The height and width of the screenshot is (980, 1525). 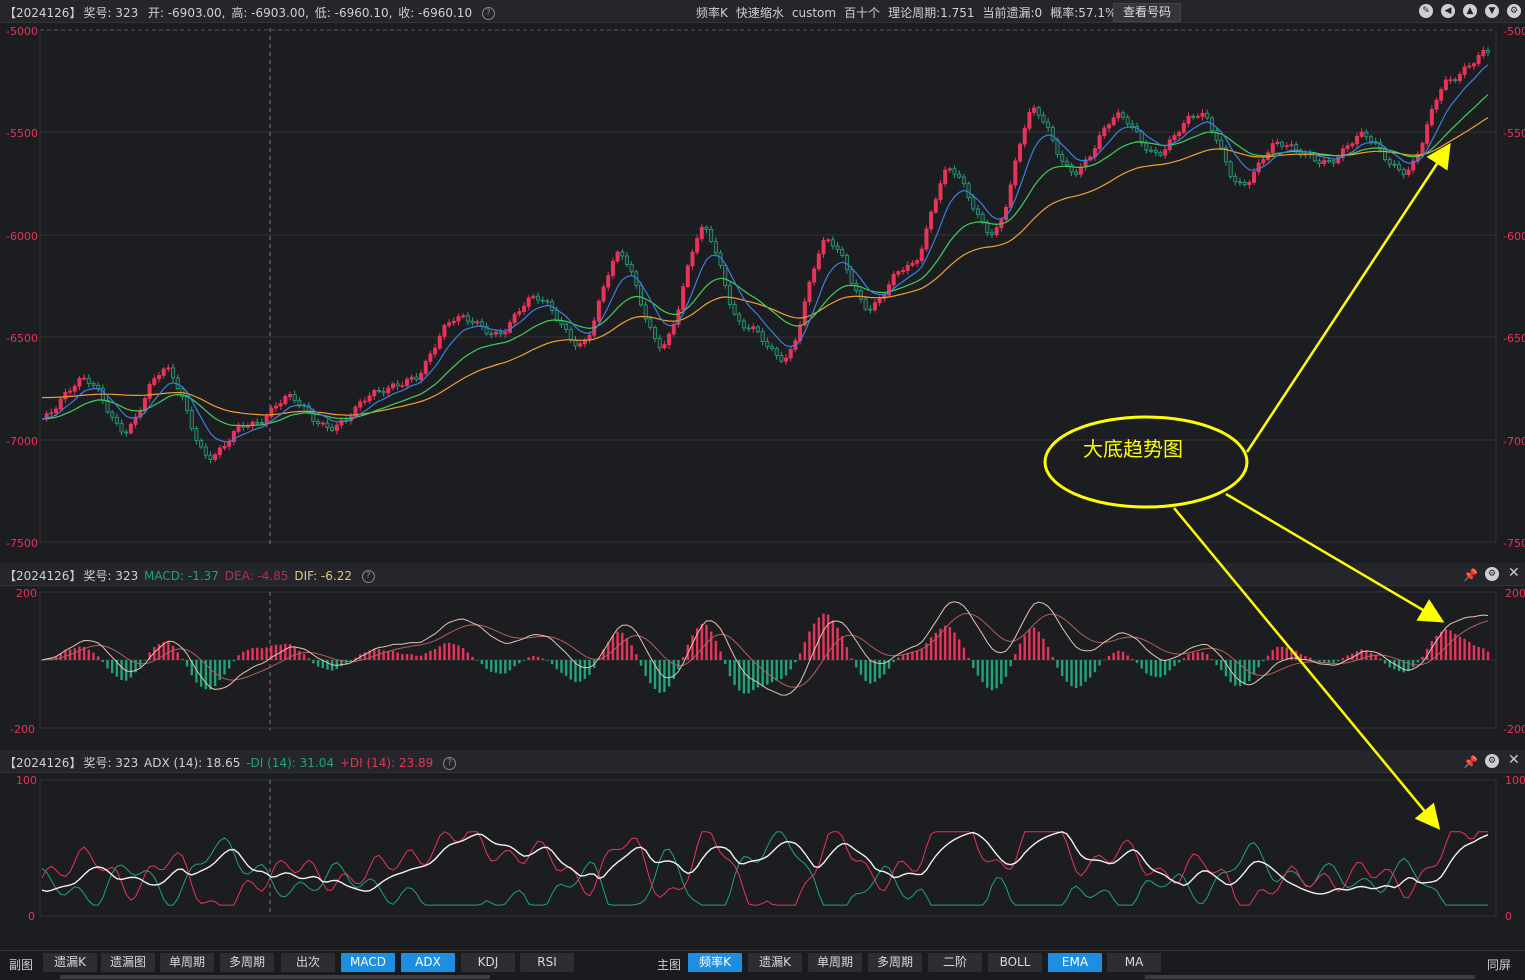 What do you see at coordinates (1470, 11) in the screenshot?
I see `up-icon: ▲` at bounding box center [1470, 11].